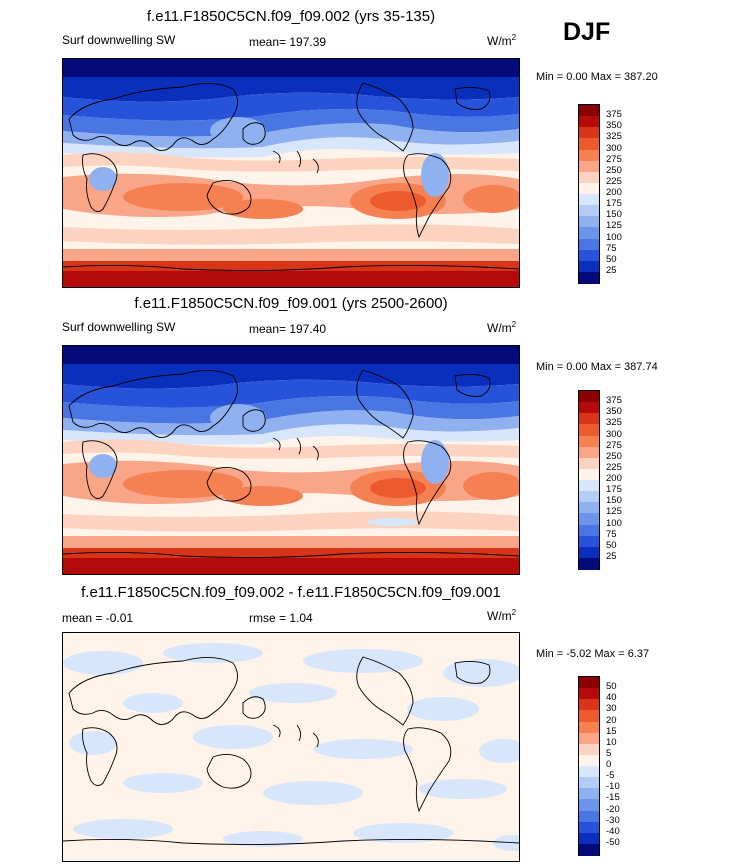 The height and width of the screenshot is (866, 733). Describe the element at coordinates (611, 731) in the screenshot. I see `colorbar-tick-label: 15` at that location.